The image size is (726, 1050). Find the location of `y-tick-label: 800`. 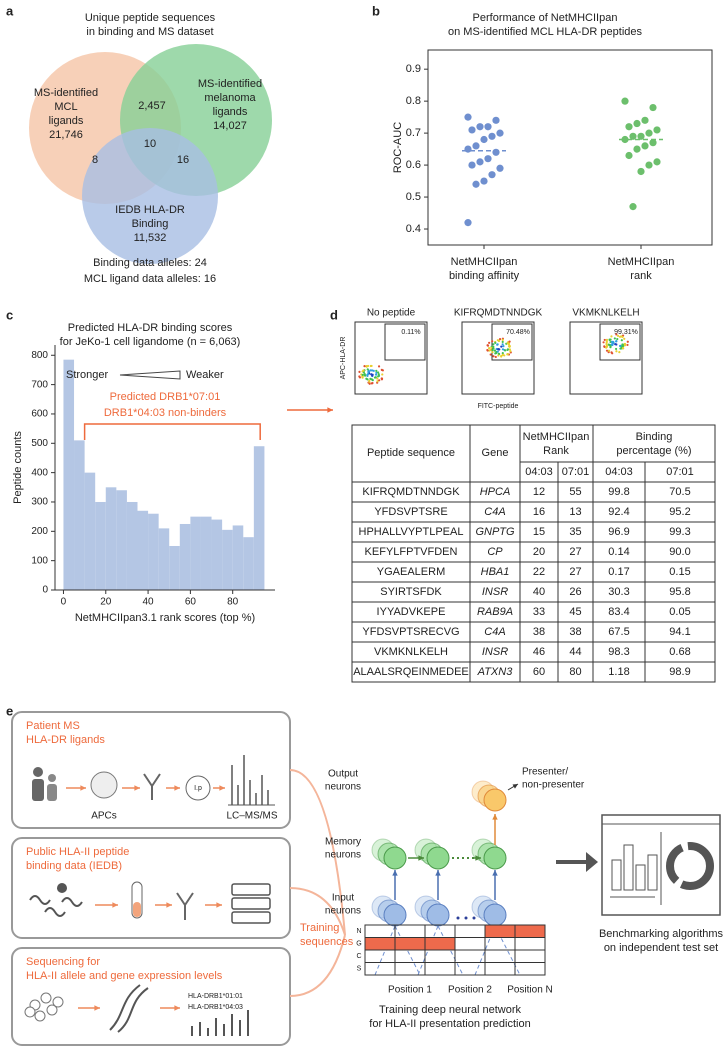

y-tick-label: 800 is located at coordinates (39, 355).